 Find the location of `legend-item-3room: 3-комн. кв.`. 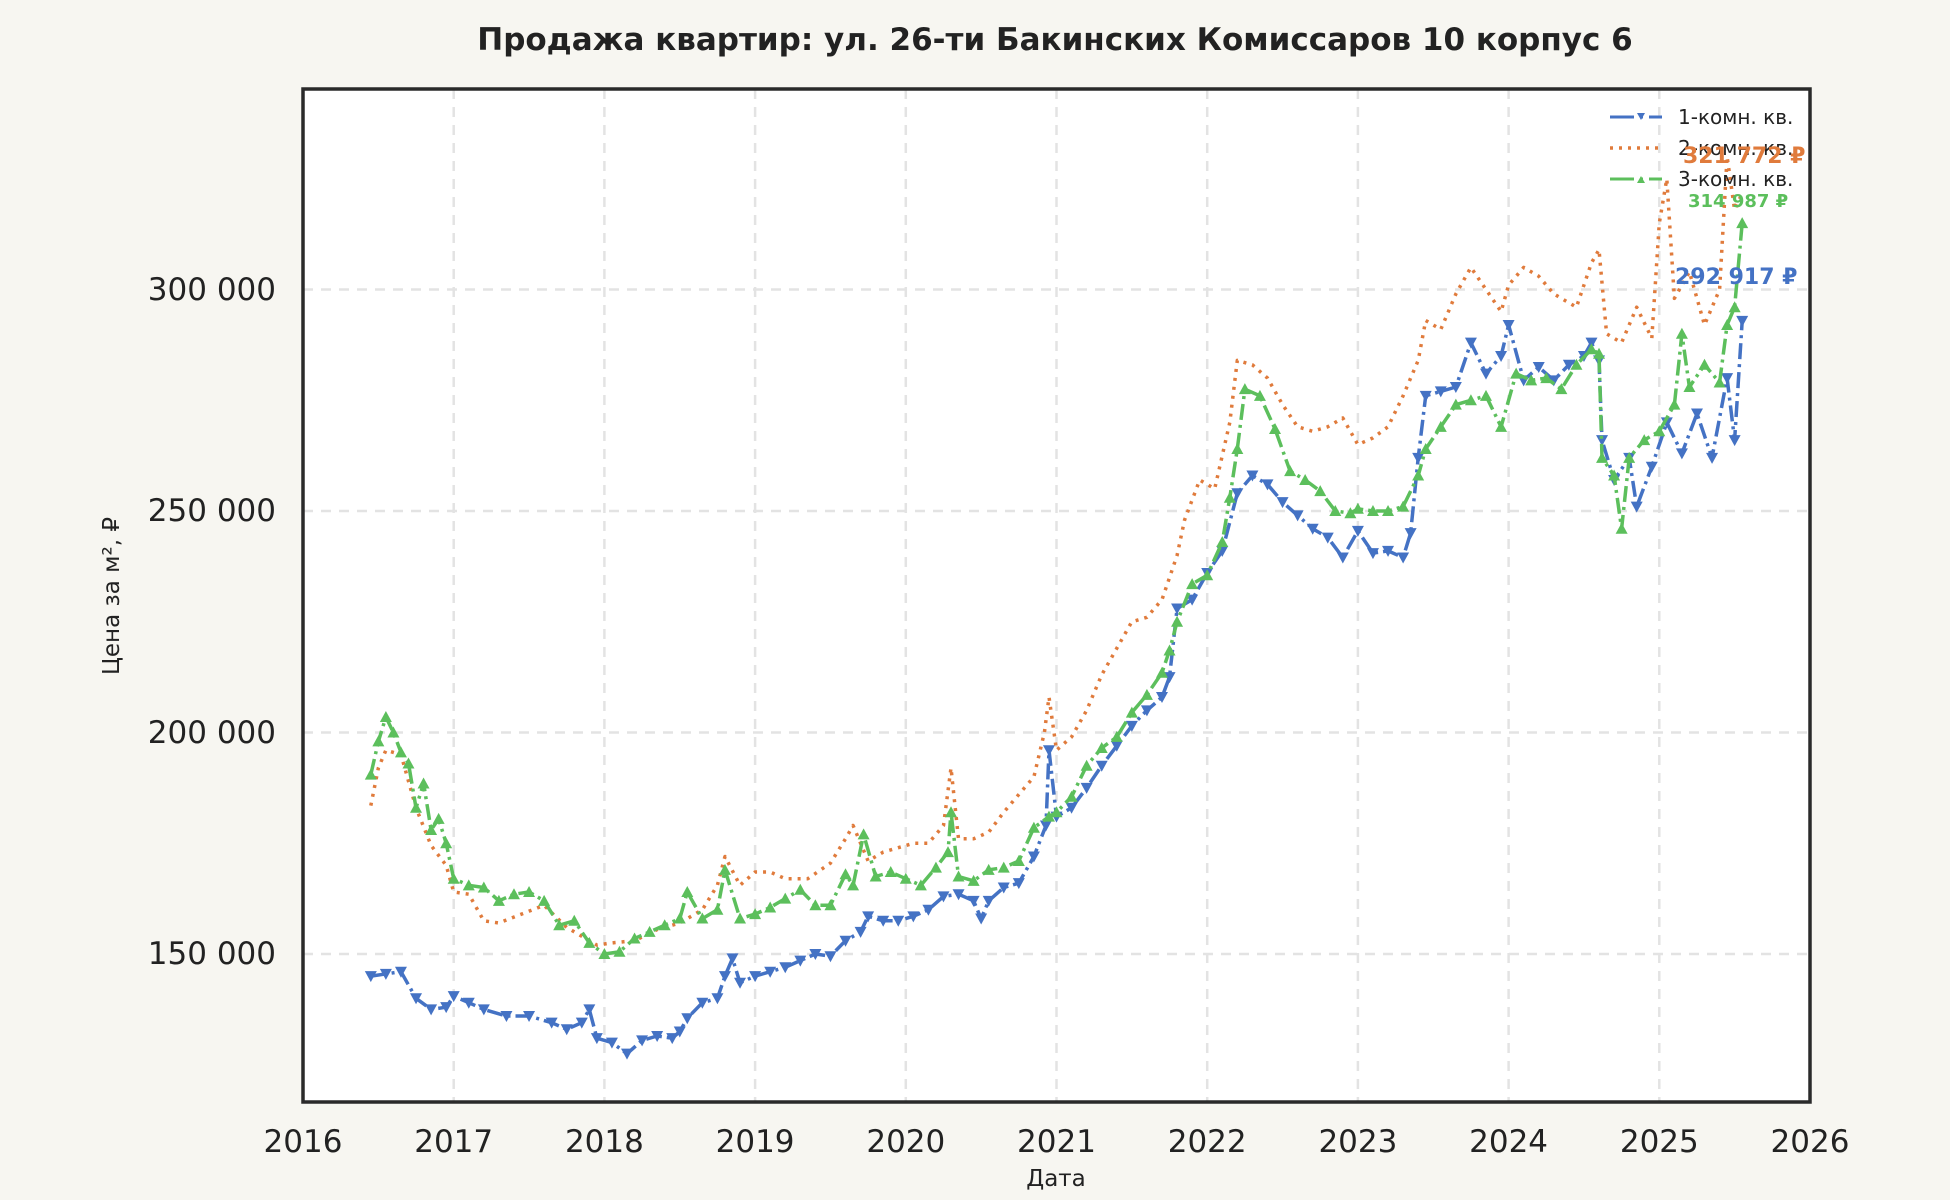

legend-item-3room: 3-комн. кв. is located at coordinates (1700, 178).